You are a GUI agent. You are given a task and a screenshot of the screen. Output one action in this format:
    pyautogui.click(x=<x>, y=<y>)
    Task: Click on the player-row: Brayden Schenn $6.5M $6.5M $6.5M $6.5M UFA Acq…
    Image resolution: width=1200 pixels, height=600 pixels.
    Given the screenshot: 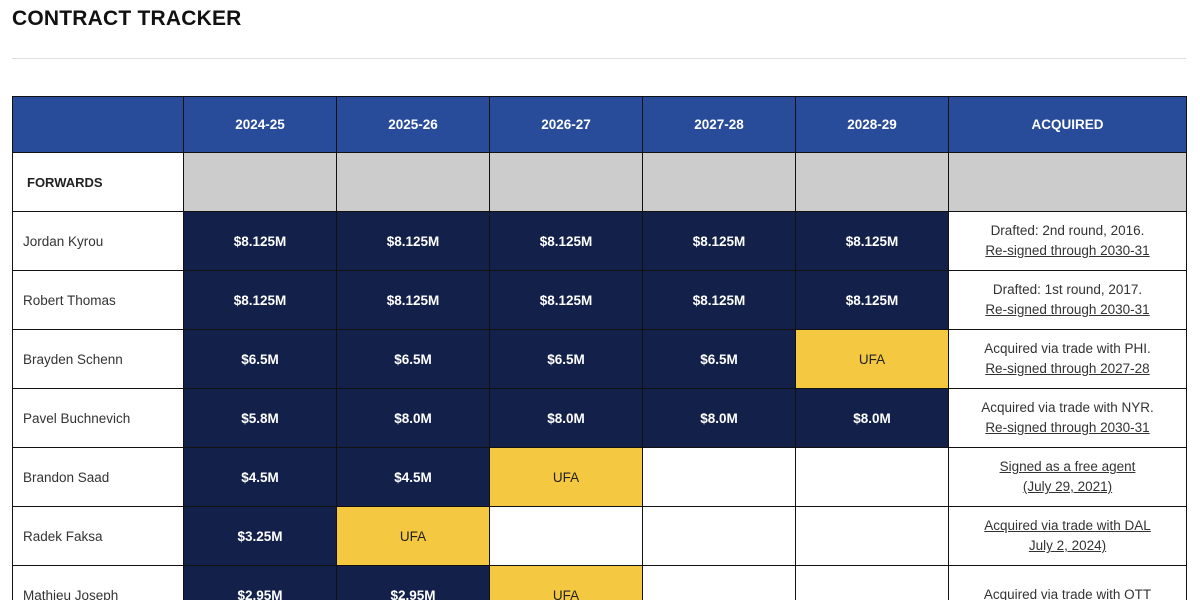 What is the action you would take?
    pyautogui.click(x=599, y=359)
    